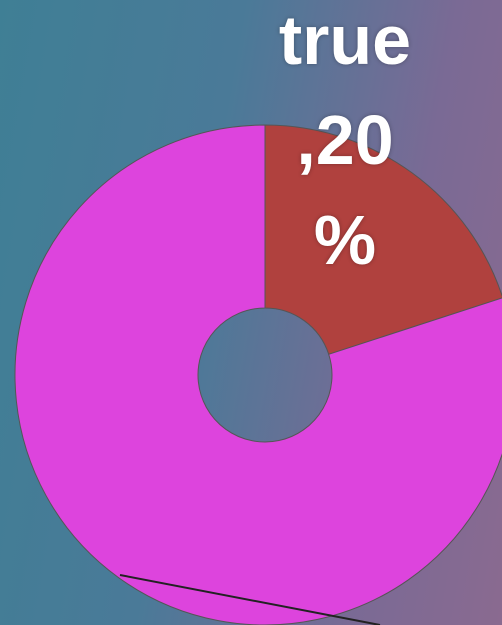  What do you see at coordinates (345, 190) in the screenshot?
I see `value-label: ,20 %` at bounding box center [345, 190].